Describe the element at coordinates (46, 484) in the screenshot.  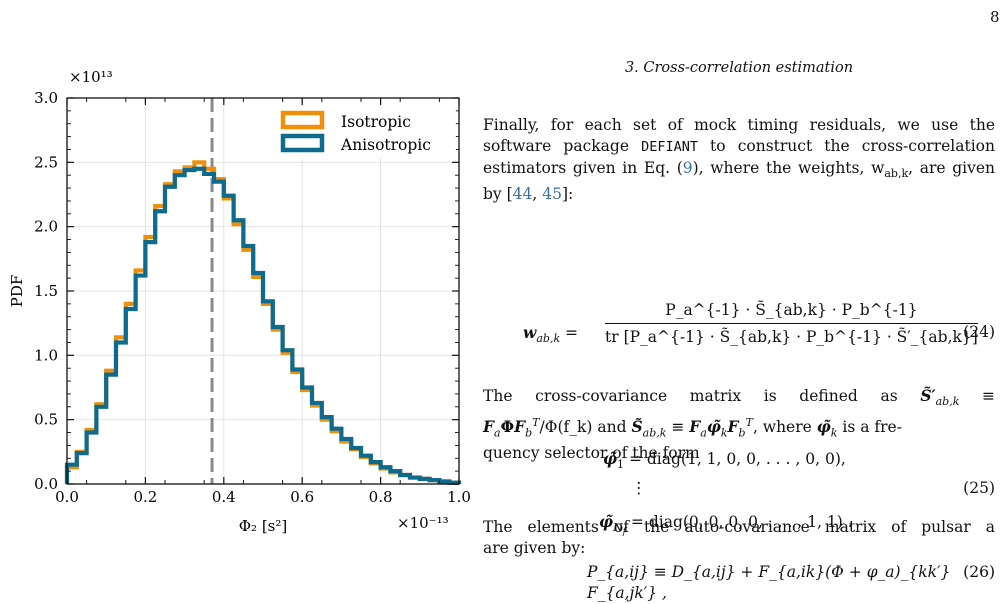
I see `y-tick-label: 0.0` at that location.